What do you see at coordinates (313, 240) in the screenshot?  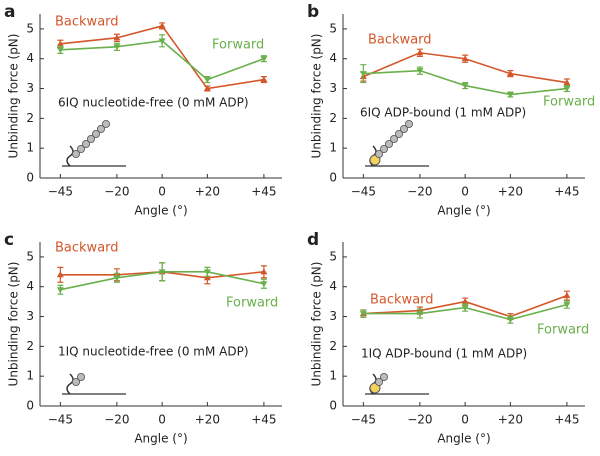 I see `panel-label: d` at bounding box center [313, 240].